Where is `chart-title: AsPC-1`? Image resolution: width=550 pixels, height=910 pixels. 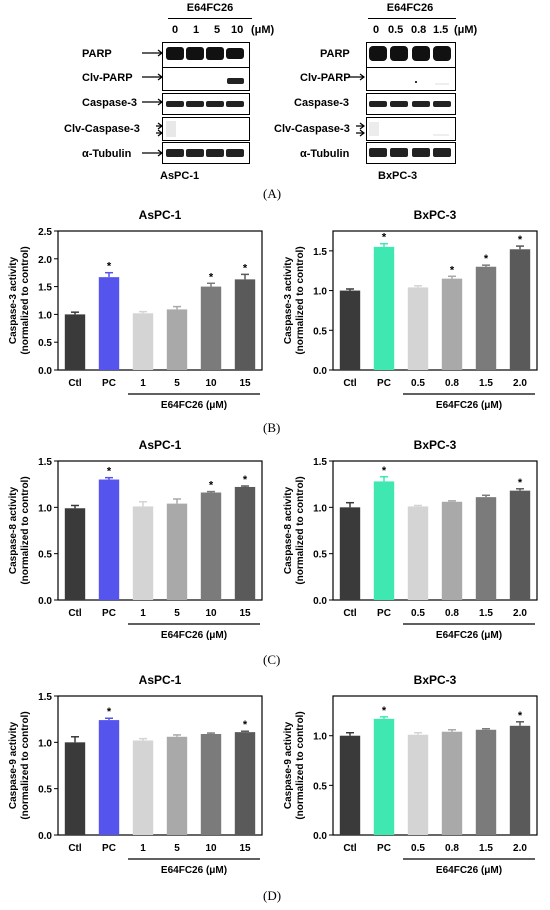
chart-title: AsPC-1 is located at coordinates (160, 215).